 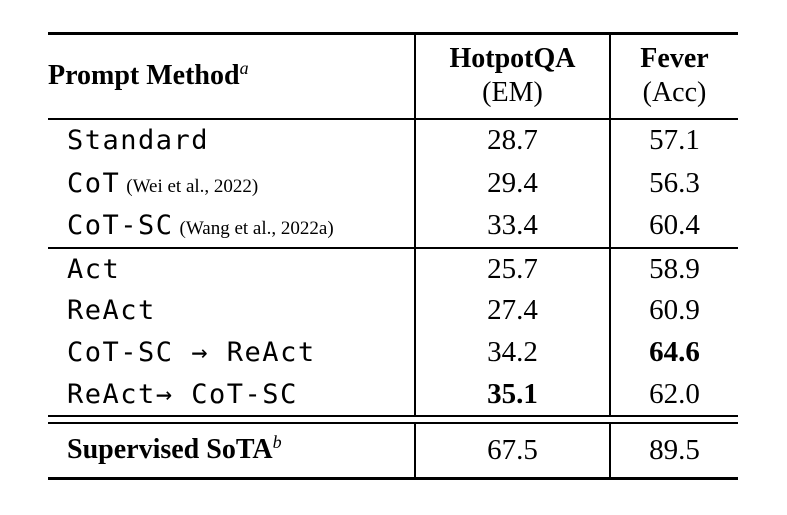 I want to click on method-cell: ReAct→ CoT-SC, so click(x=231, y=395).